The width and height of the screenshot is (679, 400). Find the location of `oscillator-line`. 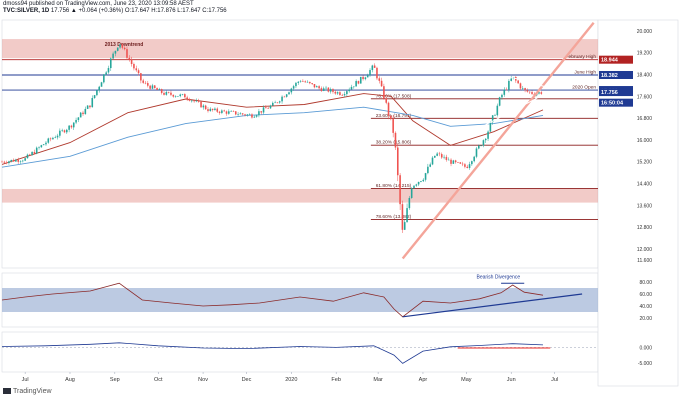

oscillator-line is located at coordinates (272, 353).